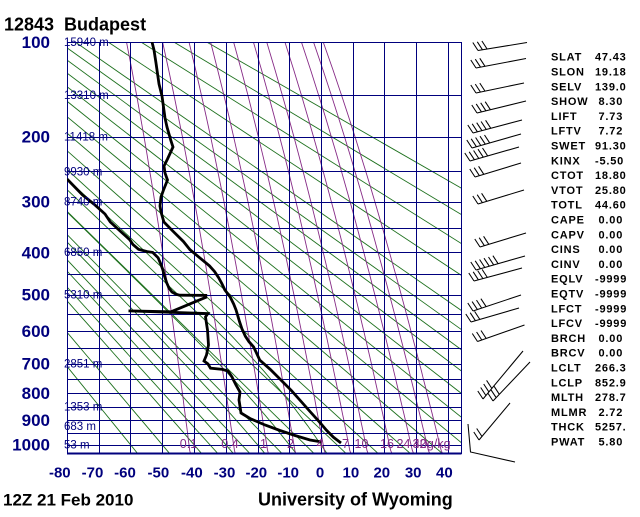 The width and height of the screenshot is (640, 517). I want to click on svg-text: 16, so click(387, 444).